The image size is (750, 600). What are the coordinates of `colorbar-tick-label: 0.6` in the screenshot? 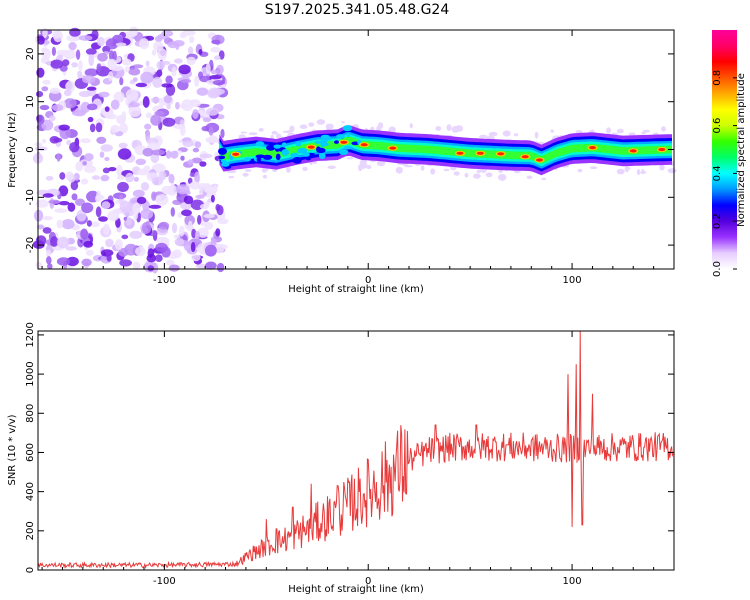 It's located at (717, 126).